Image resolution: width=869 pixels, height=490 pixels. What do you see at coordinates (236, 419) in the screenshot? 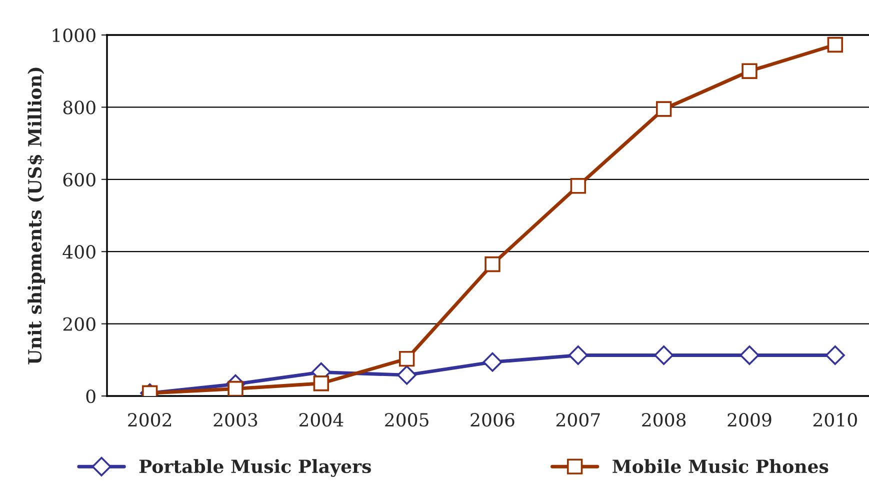
I see `x-tick-label: 2003` at bounding box center [236, 419].